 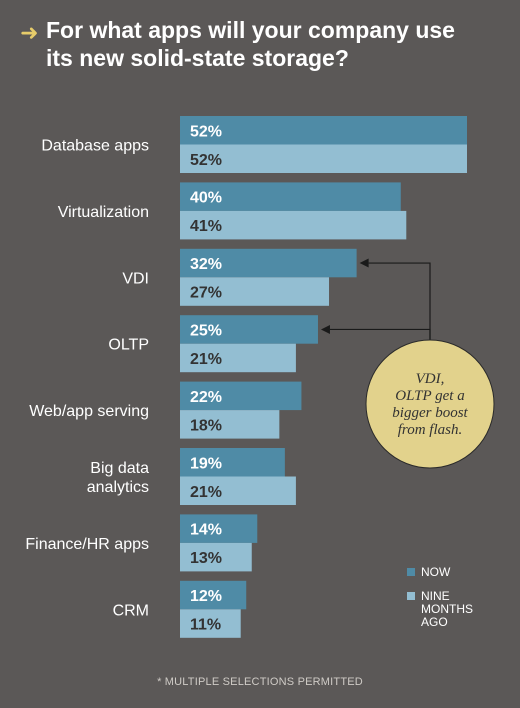 I want to click on legend-label: NOW, so click(x=436, y=572).